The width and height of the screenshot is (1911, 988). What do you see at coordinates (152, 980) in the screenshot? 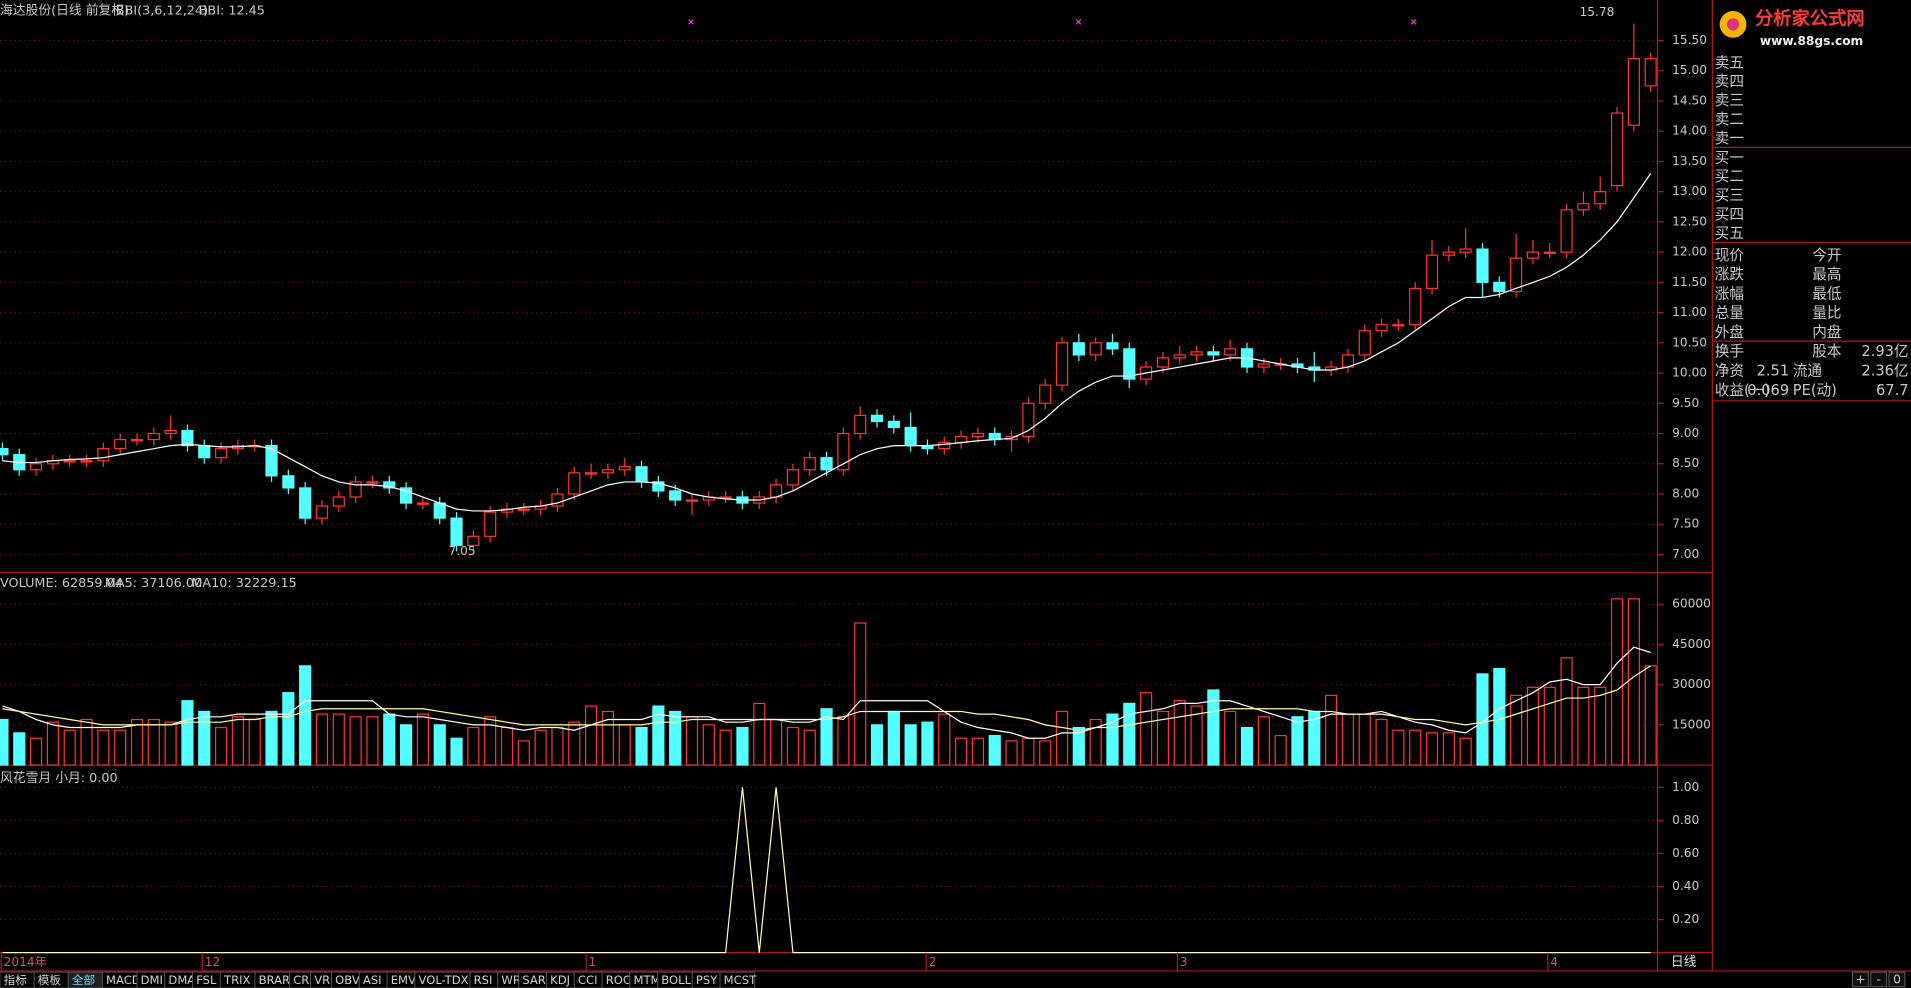
I see `tab-label: DMI` at bounding box center [152, 980].